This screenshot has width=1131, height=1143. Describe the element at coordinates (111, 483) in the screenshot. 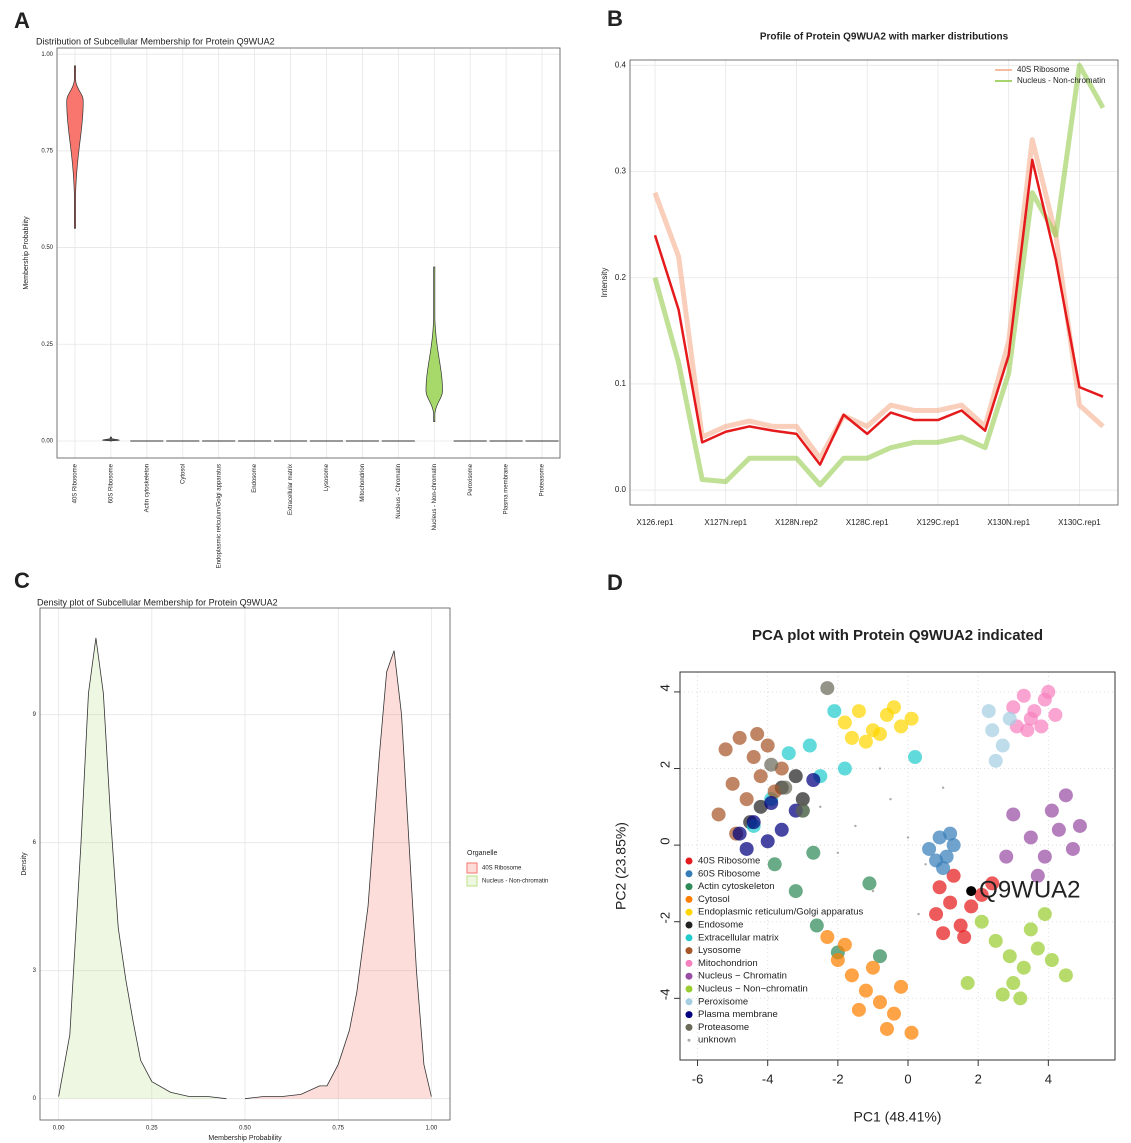

I see `x-tick-label: 60S Ribosome` at that location.